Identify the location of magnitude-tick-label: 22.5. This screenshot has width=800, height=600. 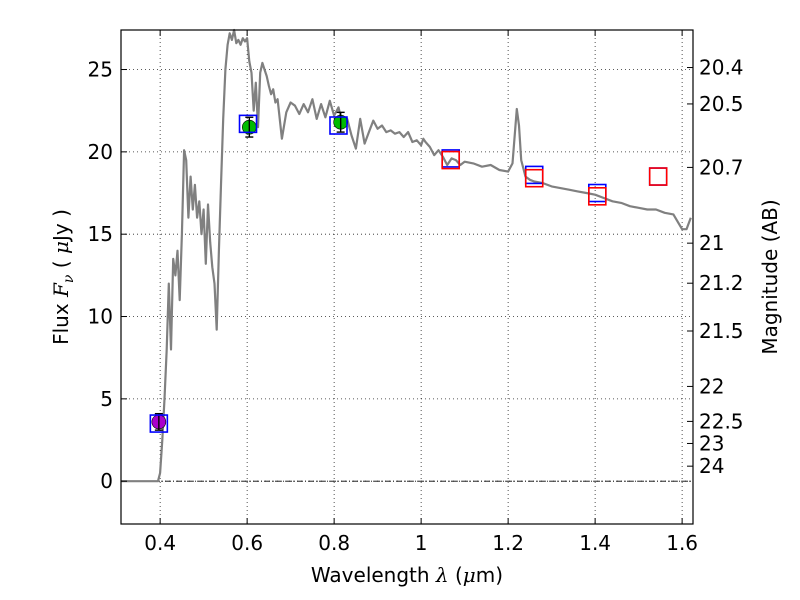
(721, 421).